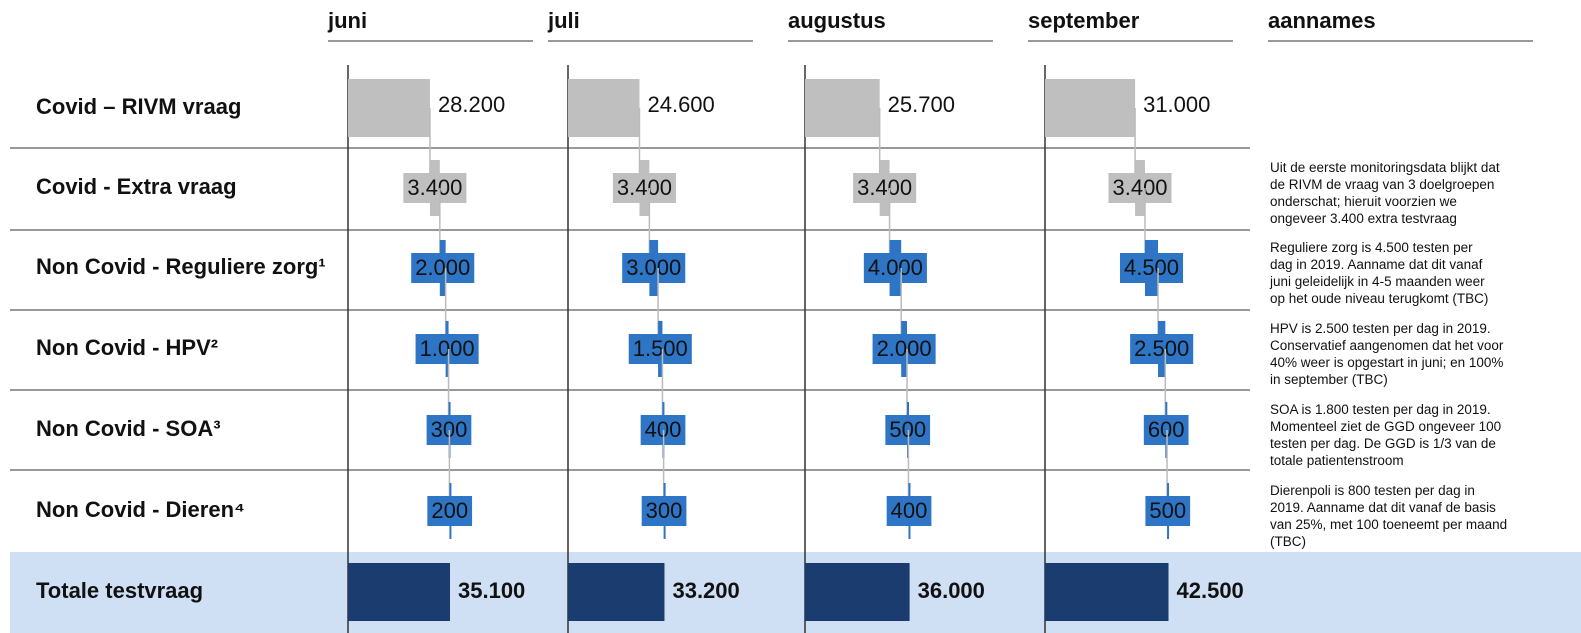 This screenshot has width=1581, height=633. Describe the element at coordinates (680, 104) in the screenshot. I see `value-label: 24.600` at that location.